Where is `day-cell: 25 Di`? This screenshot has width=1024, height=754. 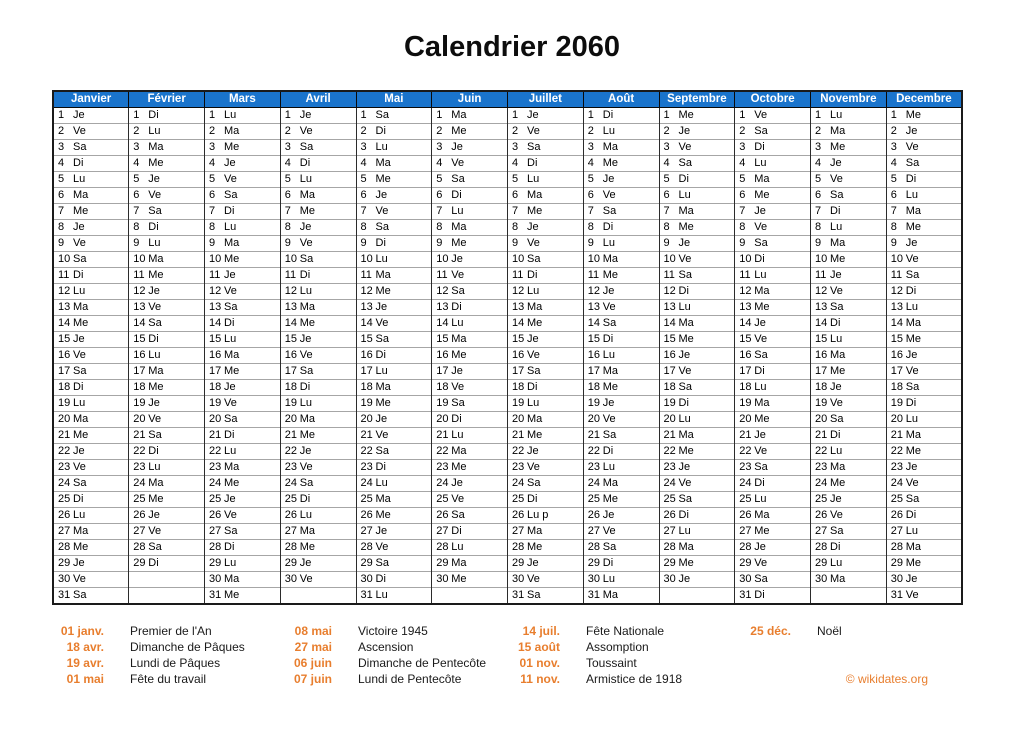
day-cell: 25 Di is located at coordinates (91, 498).